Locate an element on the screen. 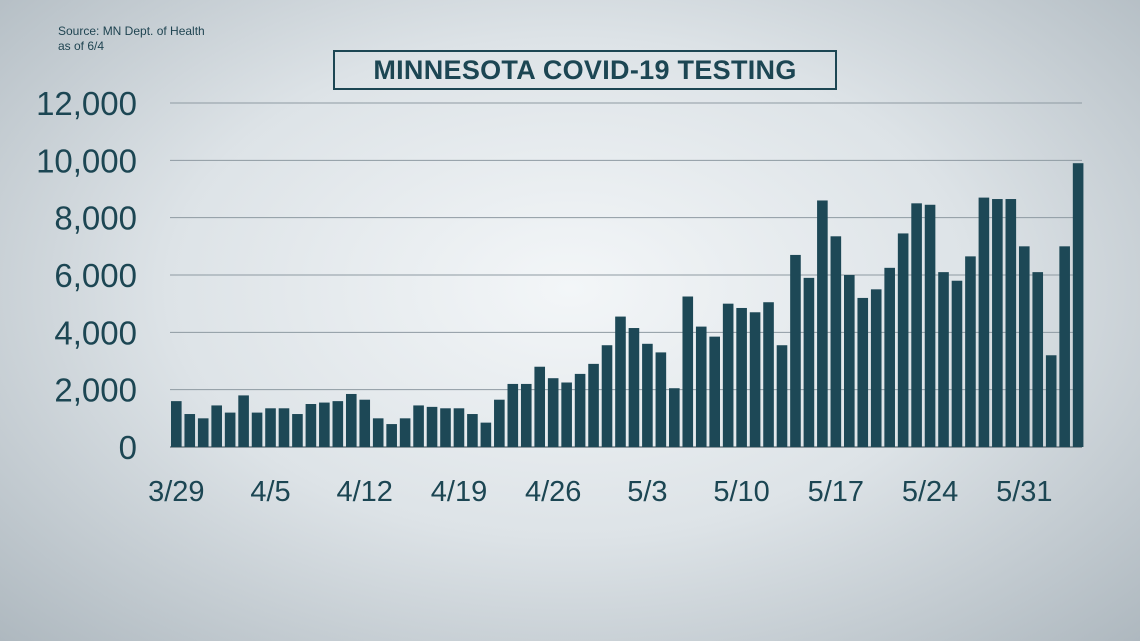 The width and height of the screenshot is (1140, 641). chart-title: MINNESOTA COVID-19 TESTING is located at coordinates (585, 70).